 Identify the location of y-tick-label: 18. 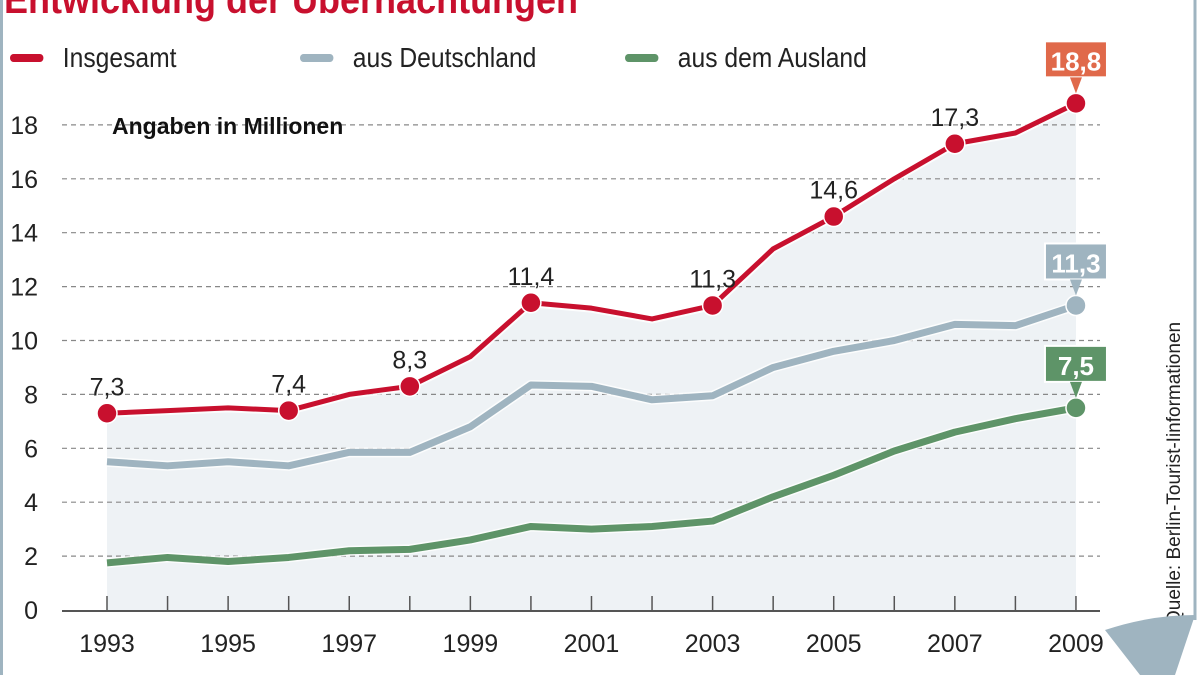
(24, 126).